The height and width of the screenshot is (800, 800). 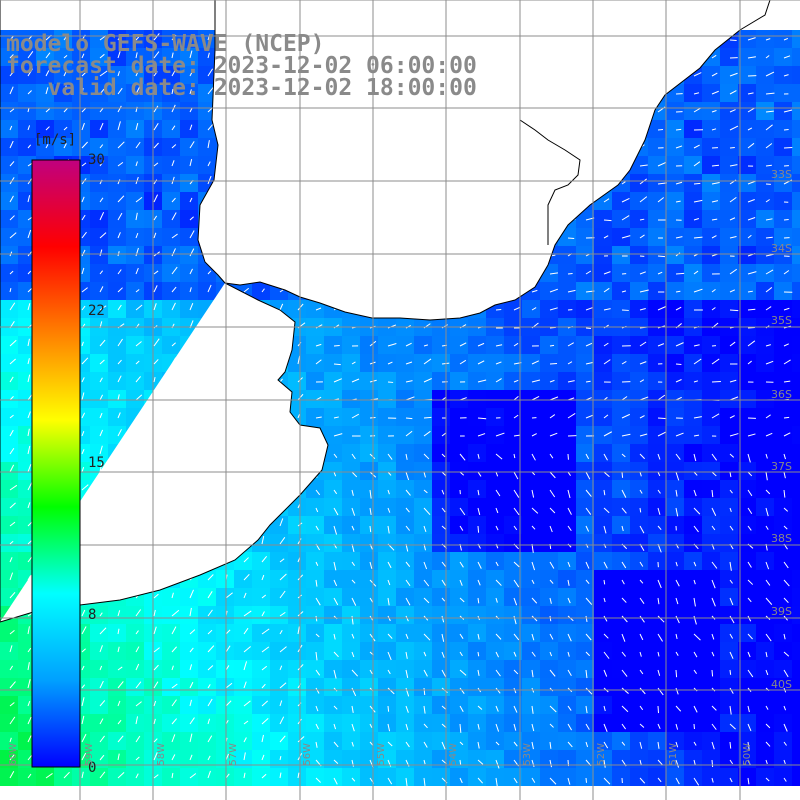 I want to click on colorbar, so click(x=56, y=463).